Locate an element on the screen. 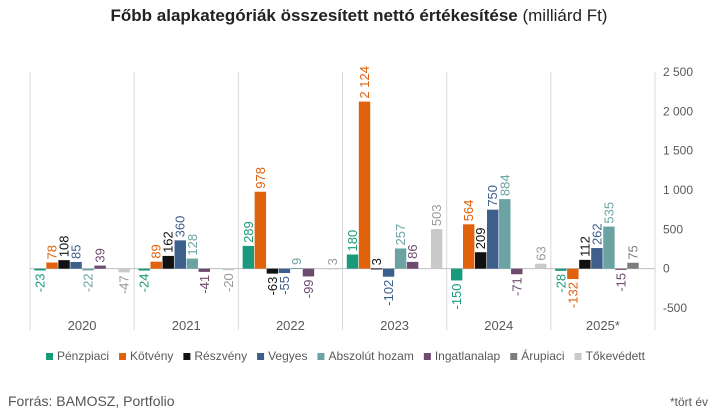 The height and width of the screenshot is (415, 718). data-label: -63 is located at coordinates (272, 286).